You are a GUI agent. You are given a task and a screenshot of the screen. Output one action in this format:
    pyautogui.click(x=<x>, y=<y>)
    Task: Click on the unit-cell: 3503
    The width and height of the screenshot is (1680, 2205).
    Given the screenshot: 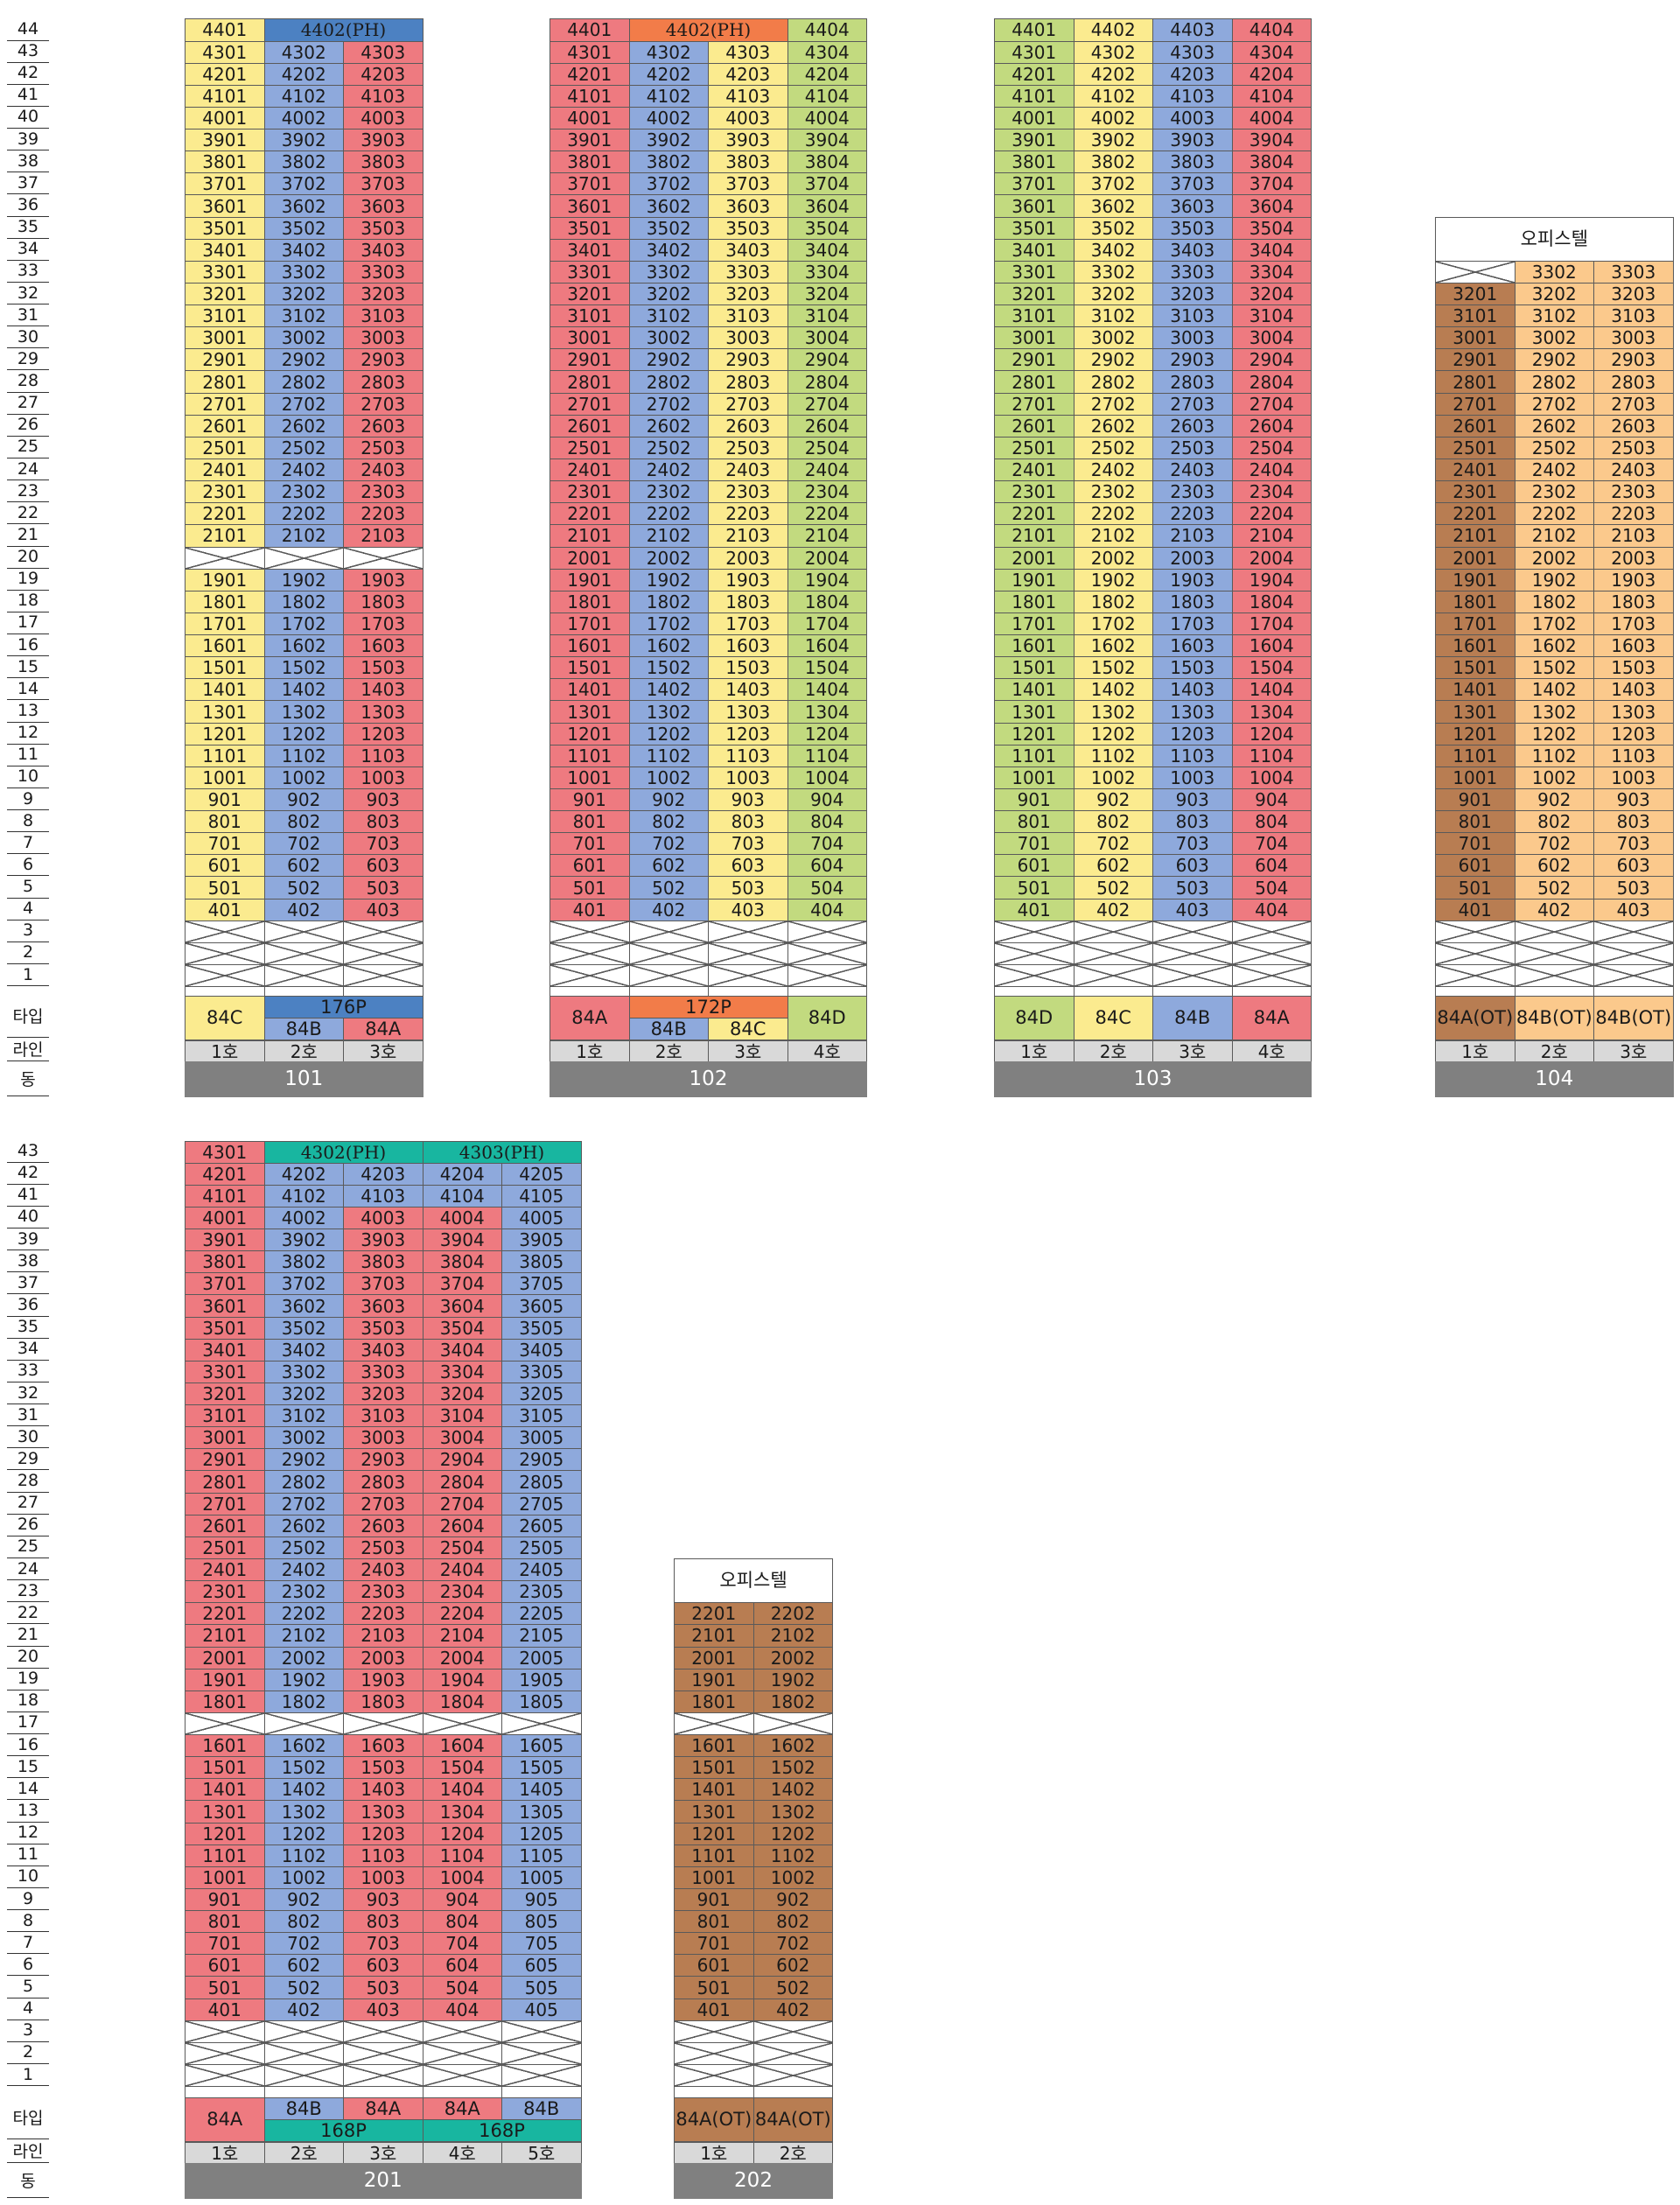 What is the action you would take?
    pyautogui.click(x=1192, y=228)
    